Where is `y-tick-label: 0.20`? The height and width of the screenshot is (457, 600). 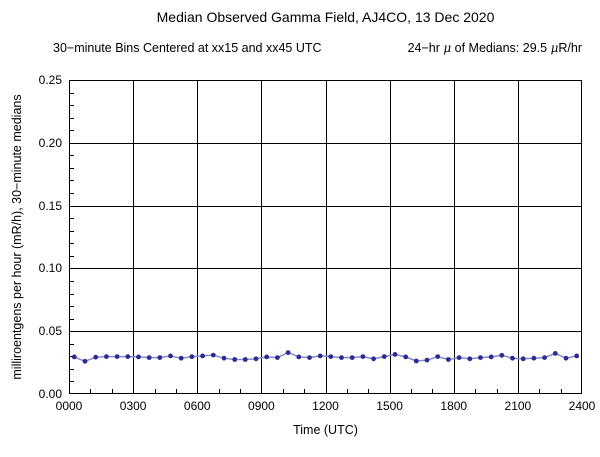
y-tick-label: 0.20 is located at coordinates (50, 142).